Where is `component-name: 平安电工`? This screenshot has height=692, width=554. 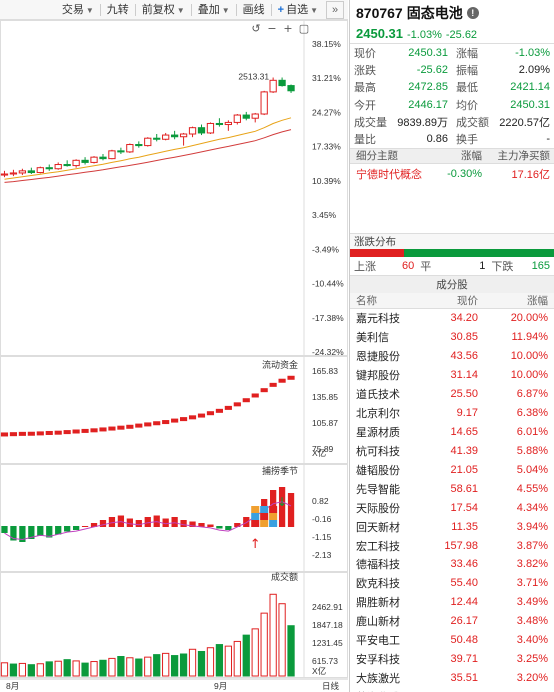
component-name: 平安电工 is located at coordinates (378, 641).